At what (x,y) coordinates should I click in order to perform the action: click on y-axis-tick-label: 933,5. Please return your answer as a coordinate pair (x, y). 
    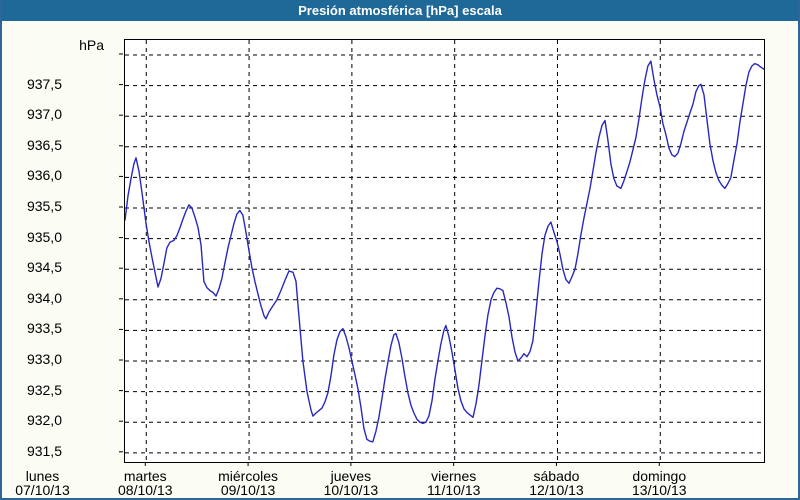
    Looking at the image, I should click on (44, 328).